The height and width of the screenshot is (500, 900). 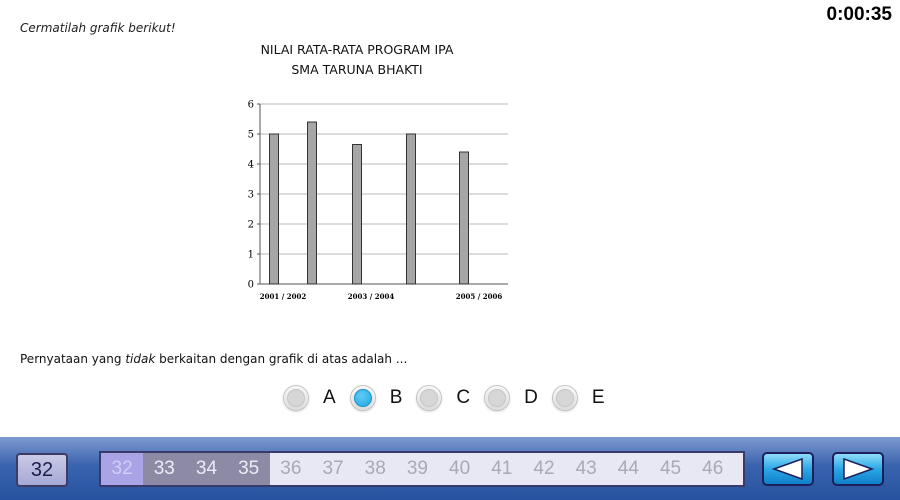 What do you see at coordinates (283, 296) in the screenshot?
I see `x-tick-label: 2001 / 2002` at bounding box center [283, 296].